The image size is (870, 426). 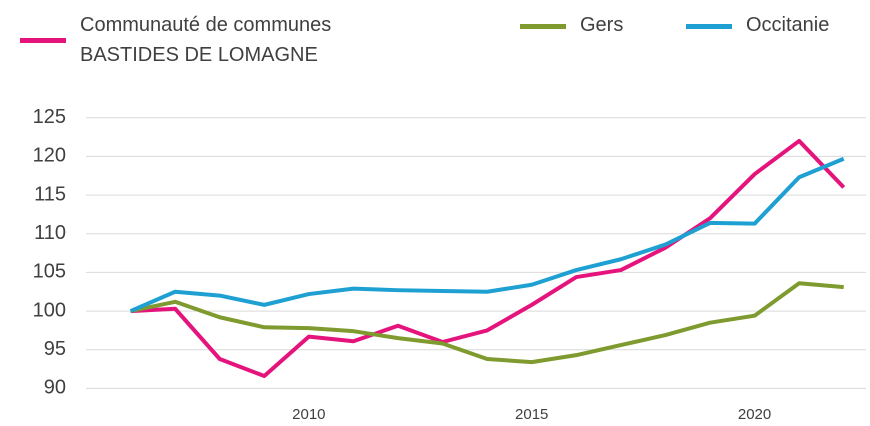 What do you see at coordinates (308, 414) in the screenshot?
I see `x-tick-label: 2010` at bounding box center [308, 414].